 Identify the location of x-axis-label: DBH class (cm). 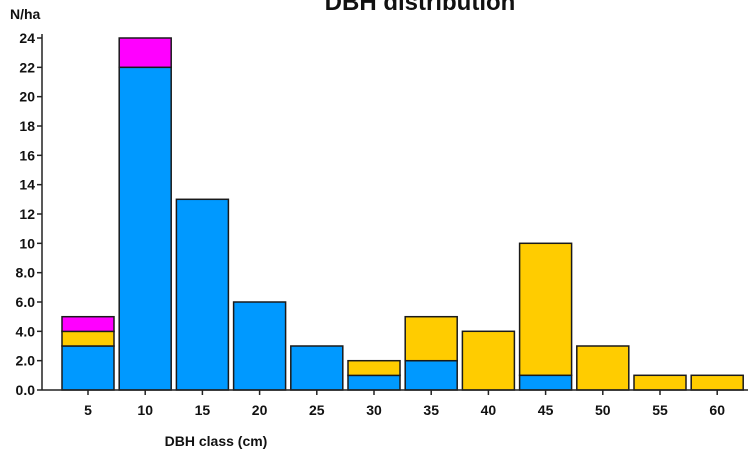
(216, 441).